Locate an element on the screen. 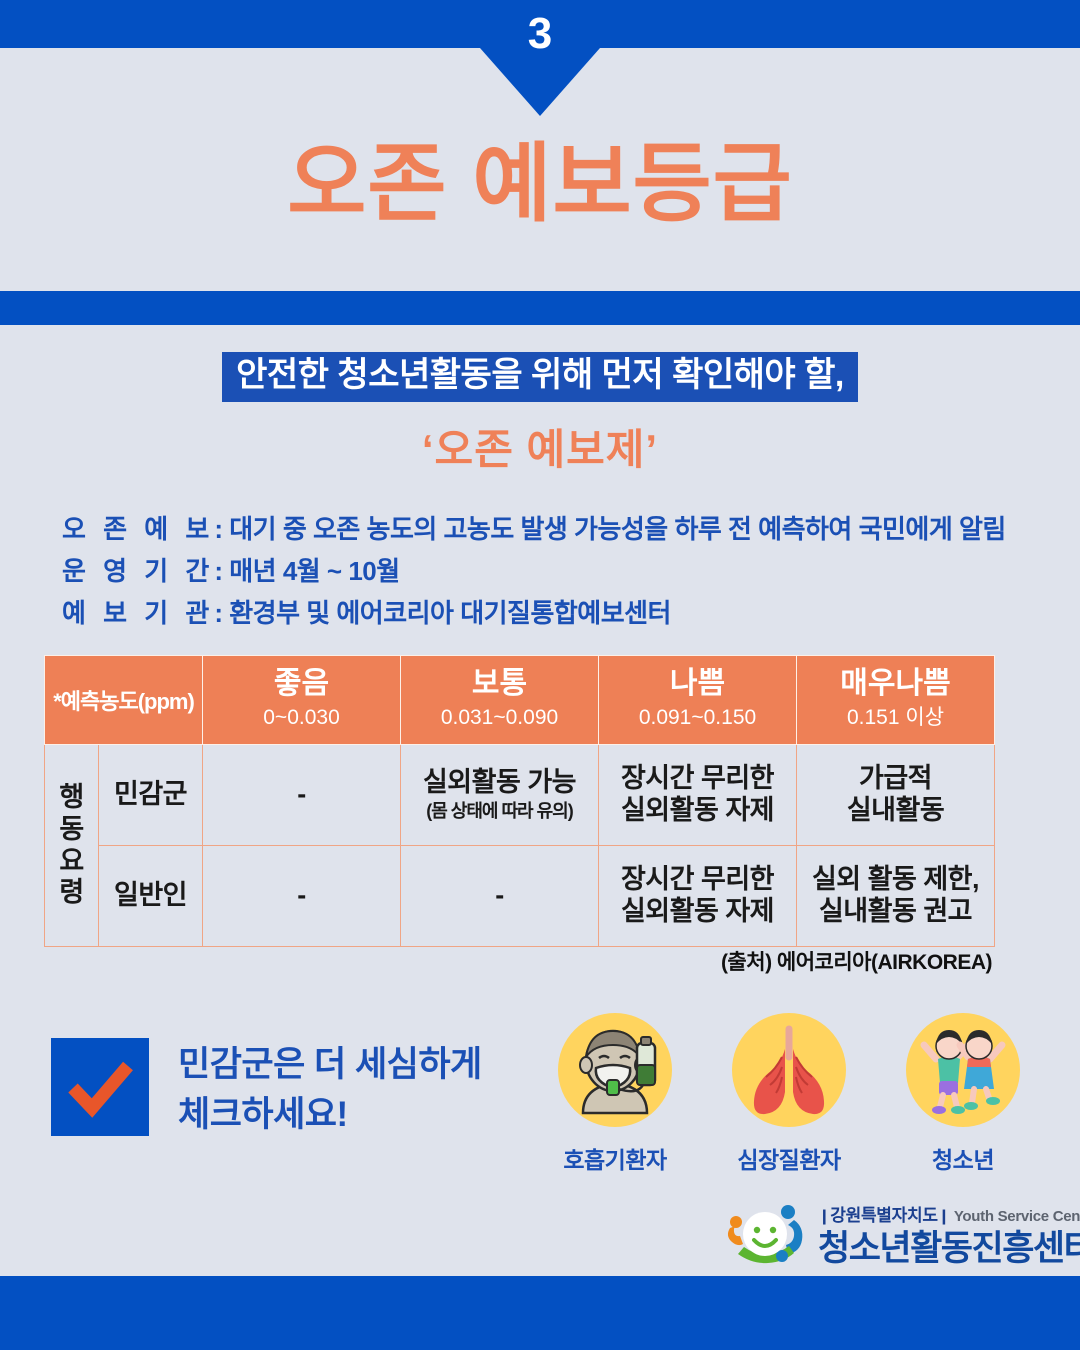  row-group-char: 행 is located at coordinates (71, 796).